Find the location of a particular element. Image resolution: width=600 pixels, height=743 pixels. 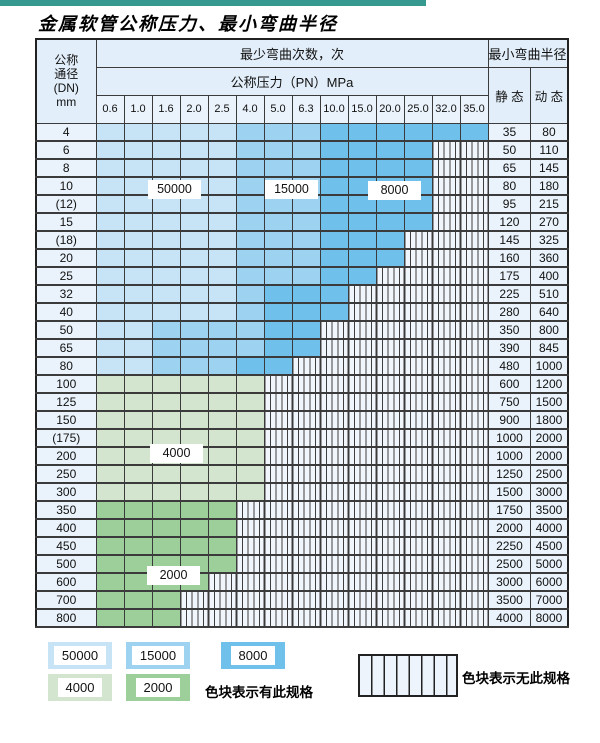

dynamic-radius-cell: 2000 is located at coordinates (549, 438).